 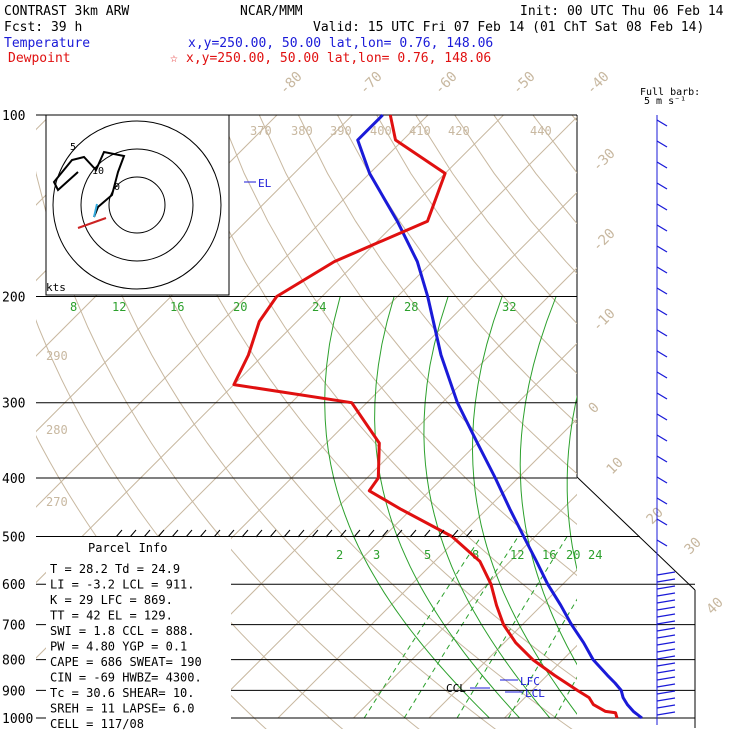 I want to click on parcel-info-row: CAPE = 686 SWEAT= 190, so click(x=126, y=662).